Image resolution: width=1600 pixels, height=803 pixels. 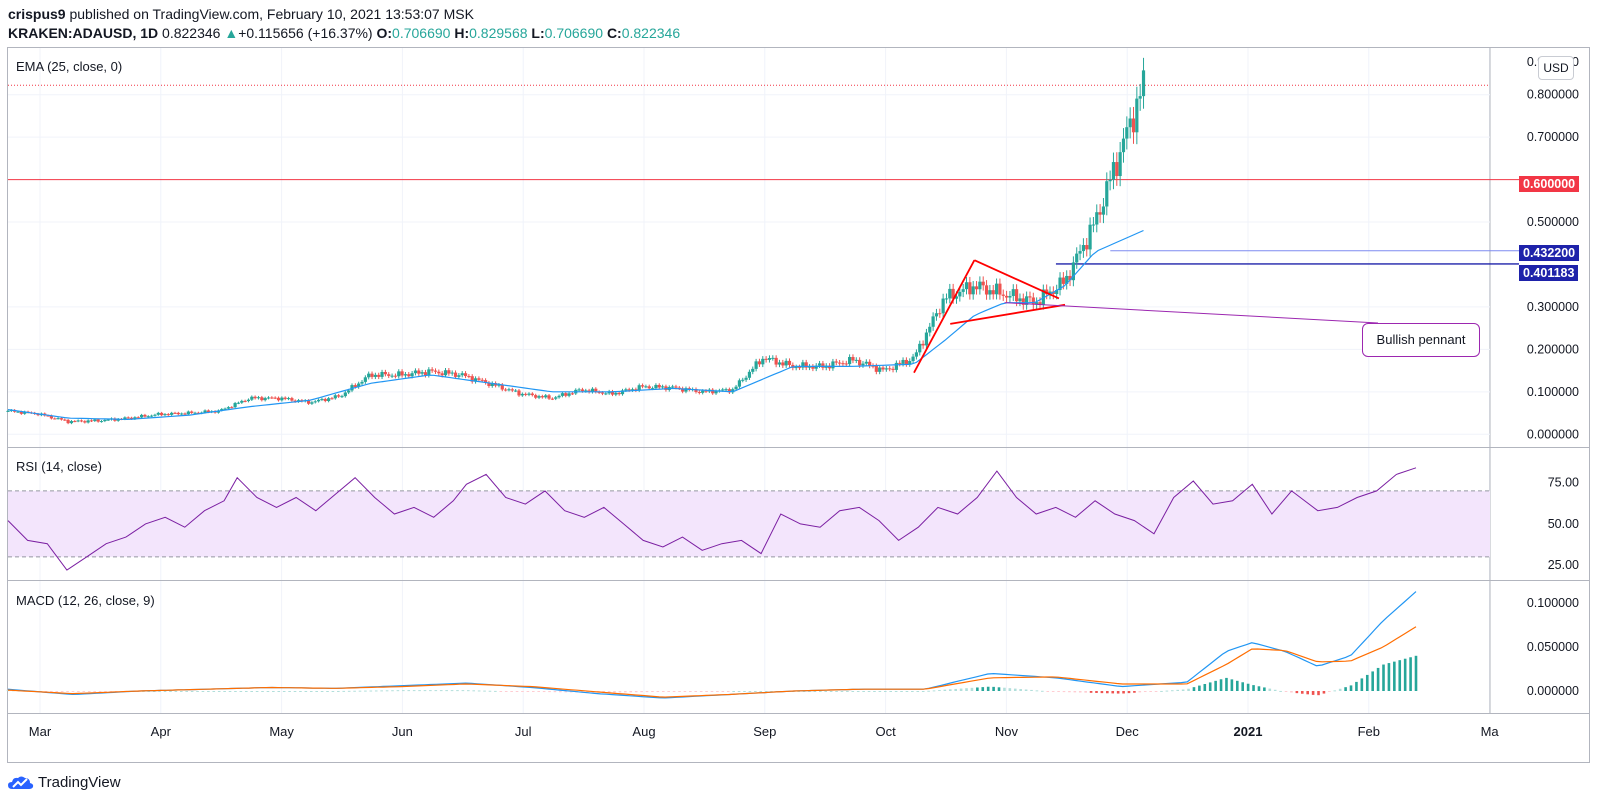 What do you see at coordinates (149, 33) in the screenshot?
I see `interval: 1D` at bounding box center [149, 33].